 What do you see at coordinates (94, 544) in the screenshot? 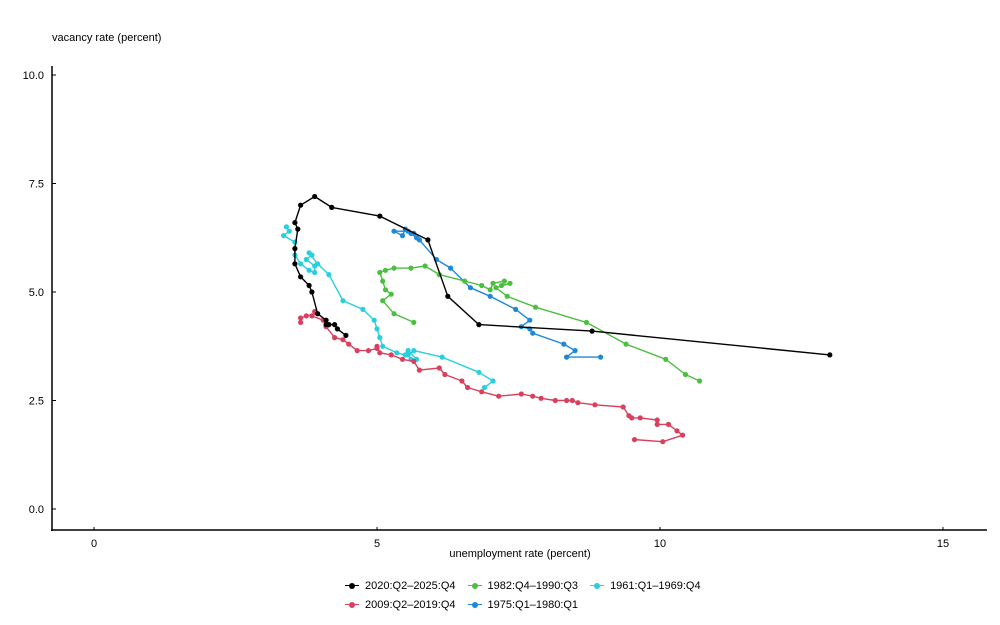
I see `x-tick-label: 0` at bounding box center [94, 544].